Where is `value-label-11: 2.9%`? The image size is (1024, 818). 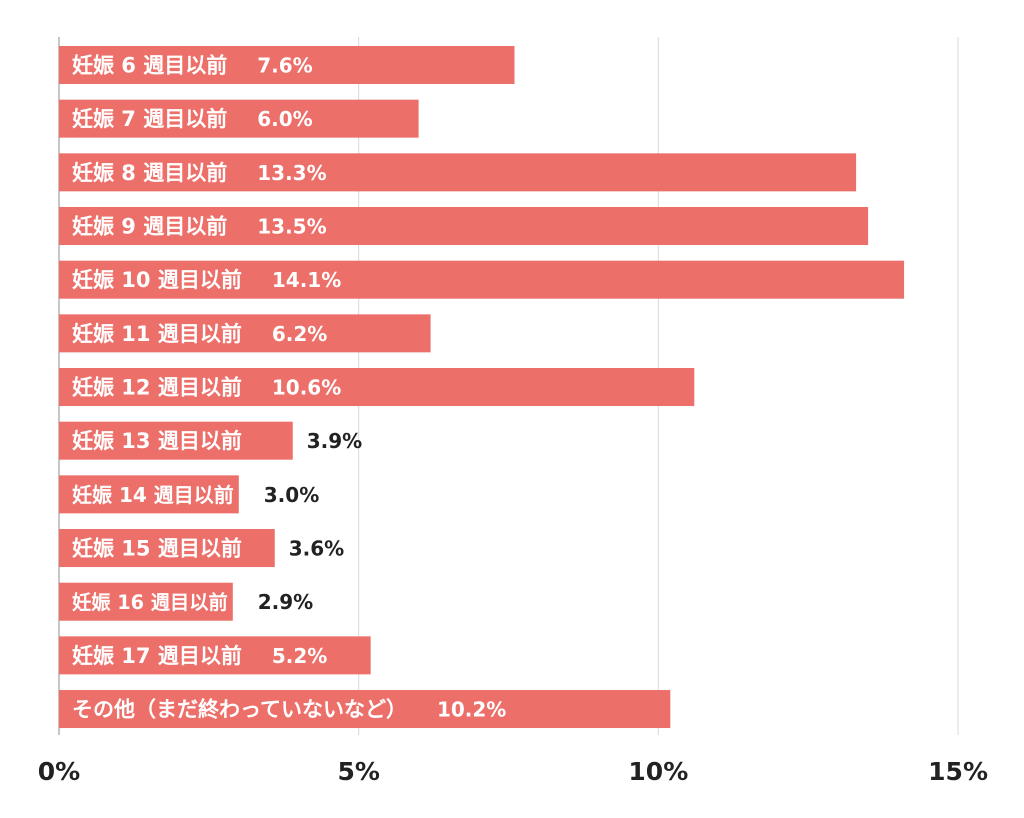
value-label-11: 2.9% is located at coordinates (285, 602).